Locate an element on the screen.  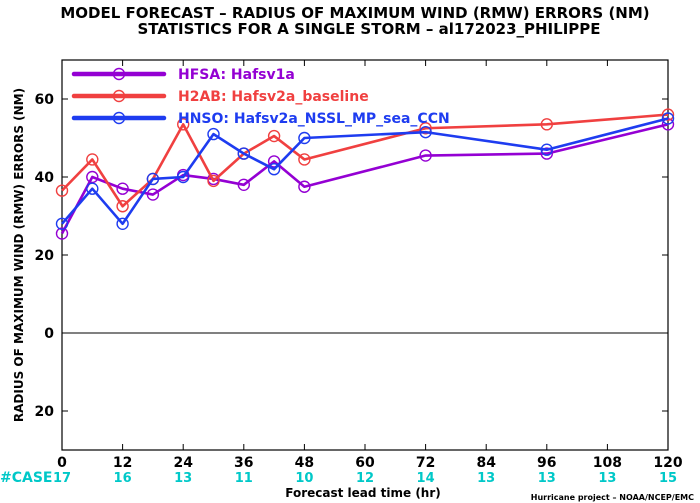
x-tick-label: 72 is located at coordinates (425, 463).